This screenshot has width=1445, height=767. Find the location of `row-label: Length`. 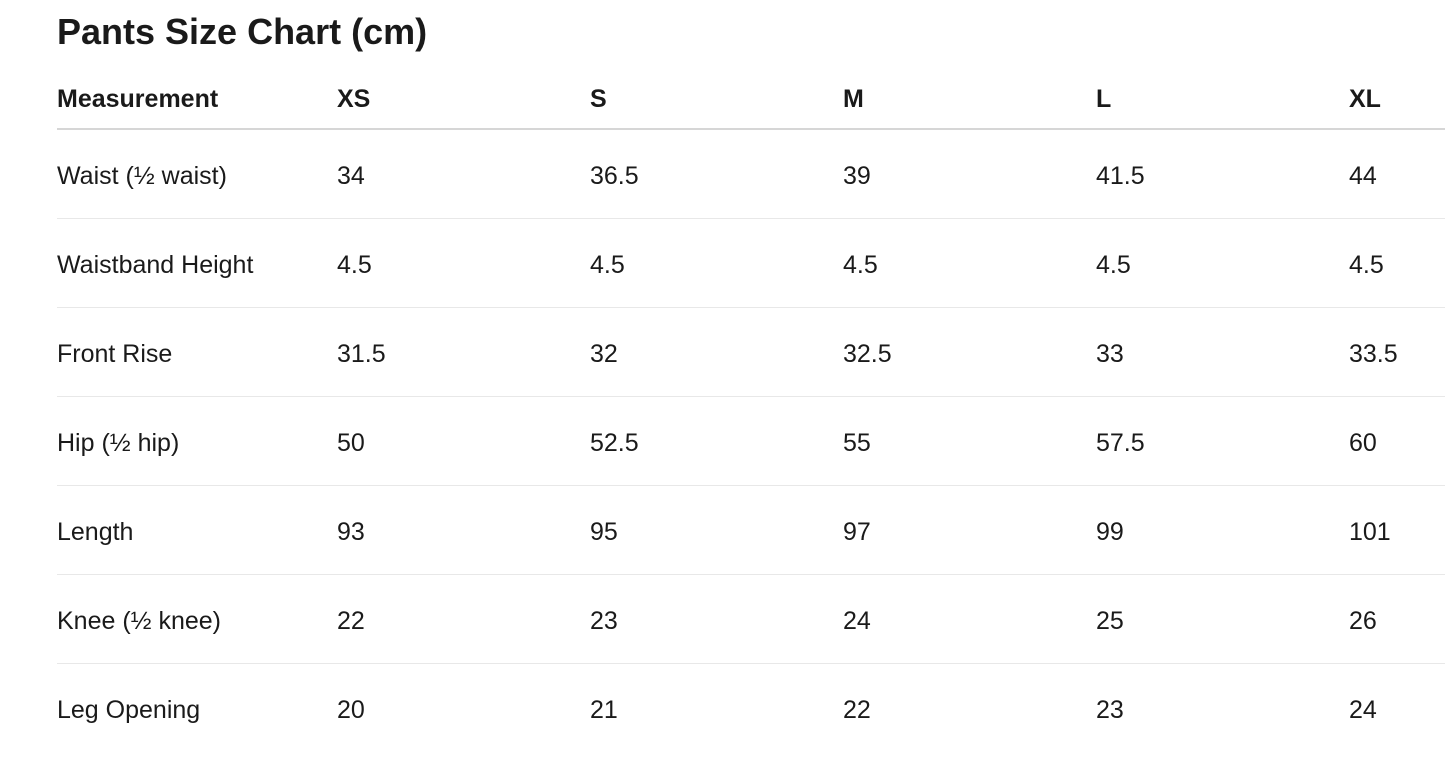

row-label: Length is located at coordinates (95, 532).